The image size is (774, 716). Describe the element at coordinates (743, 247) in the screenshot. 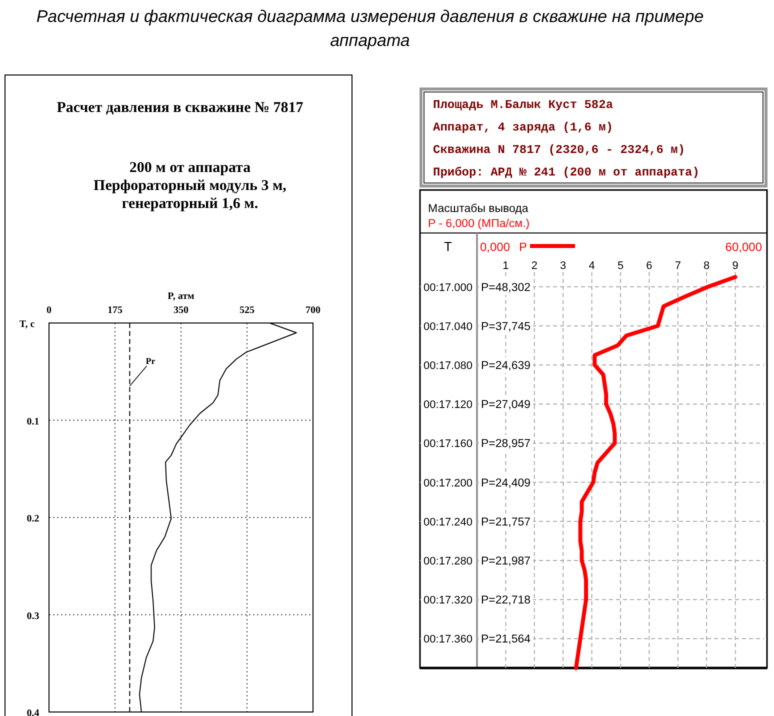

I see `text: 60,000` at that location.